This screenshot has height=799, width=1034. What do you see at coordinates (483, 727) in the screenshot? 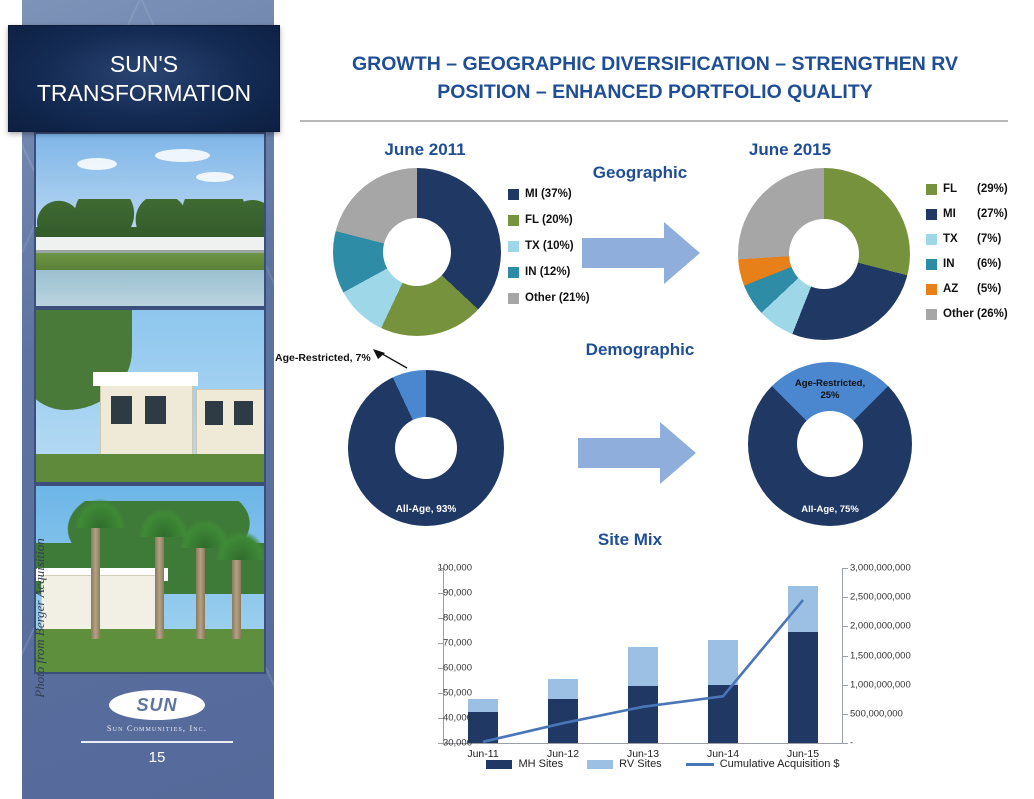
I see `bar-segment-mh-sites` at bounding box center [483, 727].